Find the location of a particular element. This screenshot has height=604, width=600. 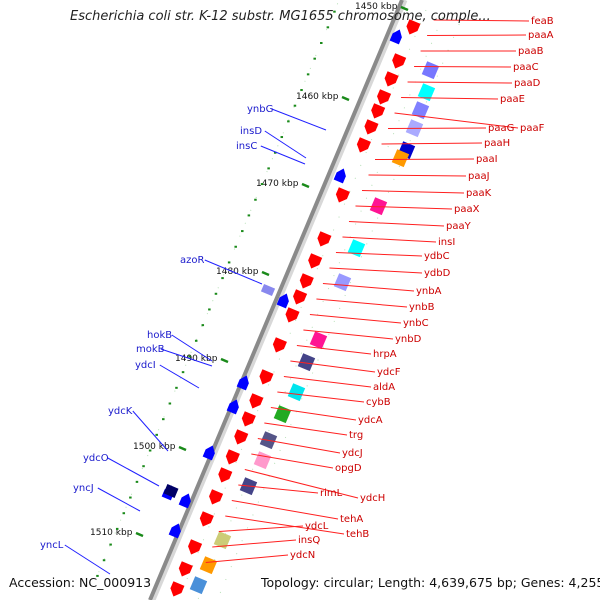

gene-label-paaE: paaE is located at coordinates (512, 99).